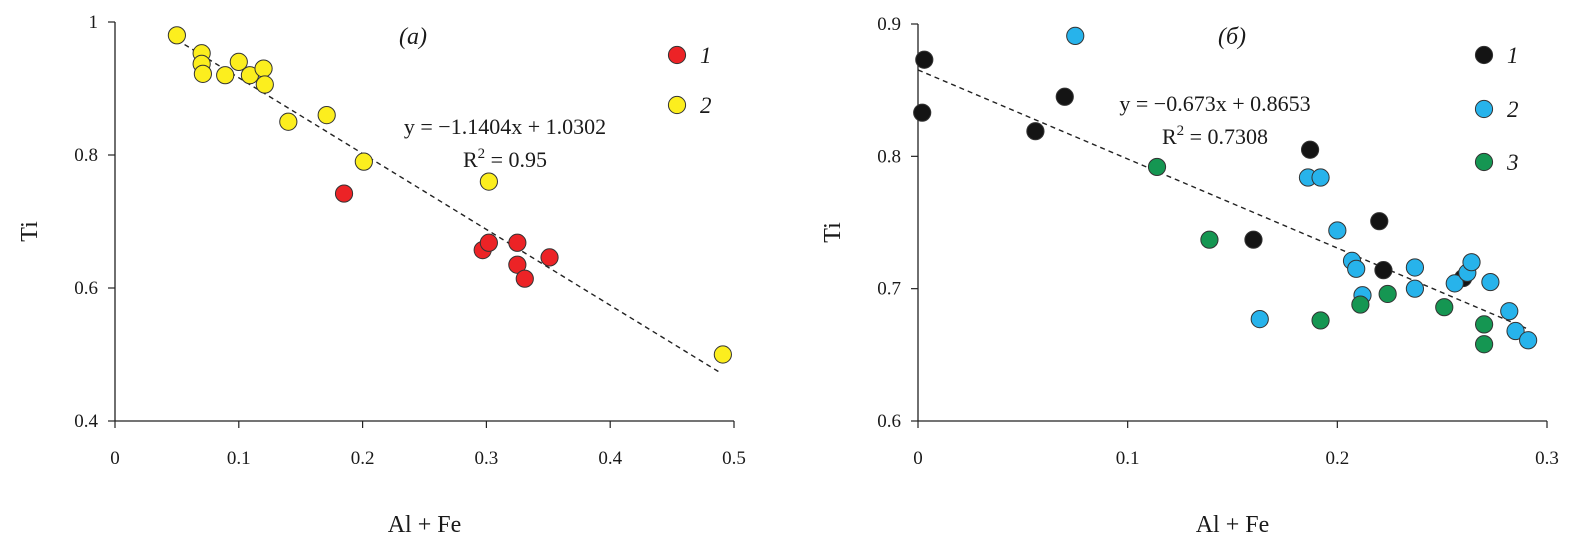 The width and height of the screenshot is (1594, 540). Describe the element at coordinates (889, 24) in the screenshot. I see `y-tick-label-b: 0.9` at that location.